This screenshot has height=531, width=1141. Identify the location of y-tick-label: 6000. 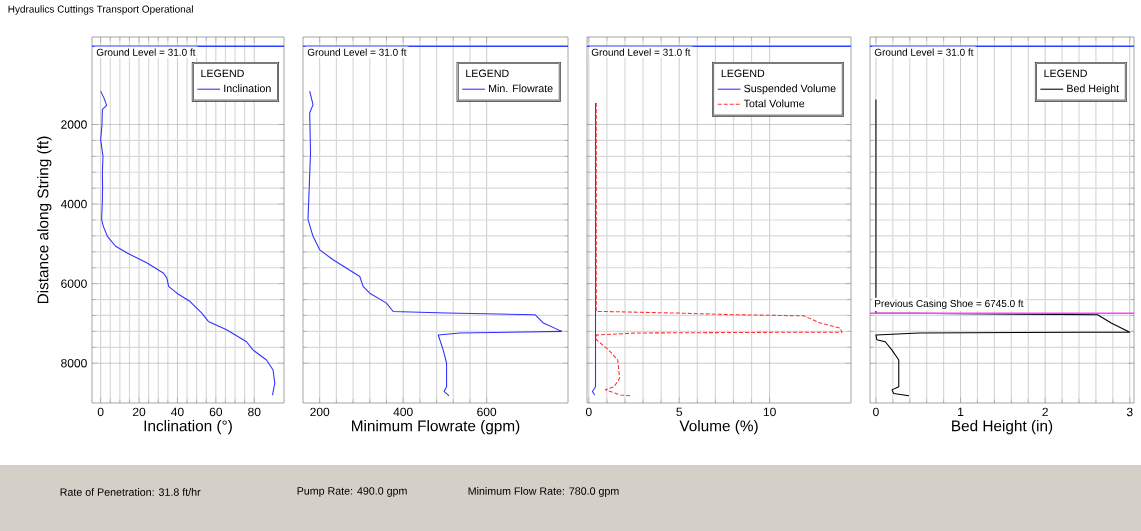
(74, 283).